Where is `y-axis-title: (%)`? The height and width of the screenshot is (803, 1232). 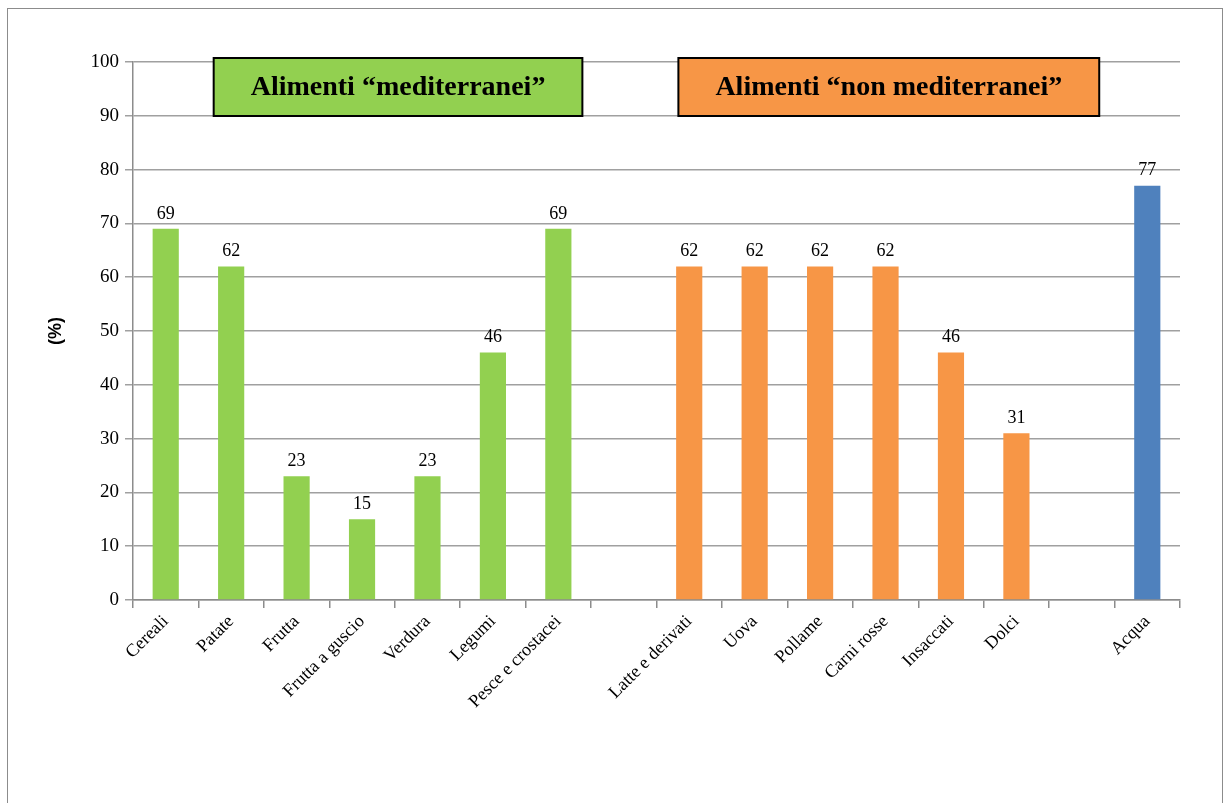
y-axis-title: (%) is located at coordinates (54, 331).